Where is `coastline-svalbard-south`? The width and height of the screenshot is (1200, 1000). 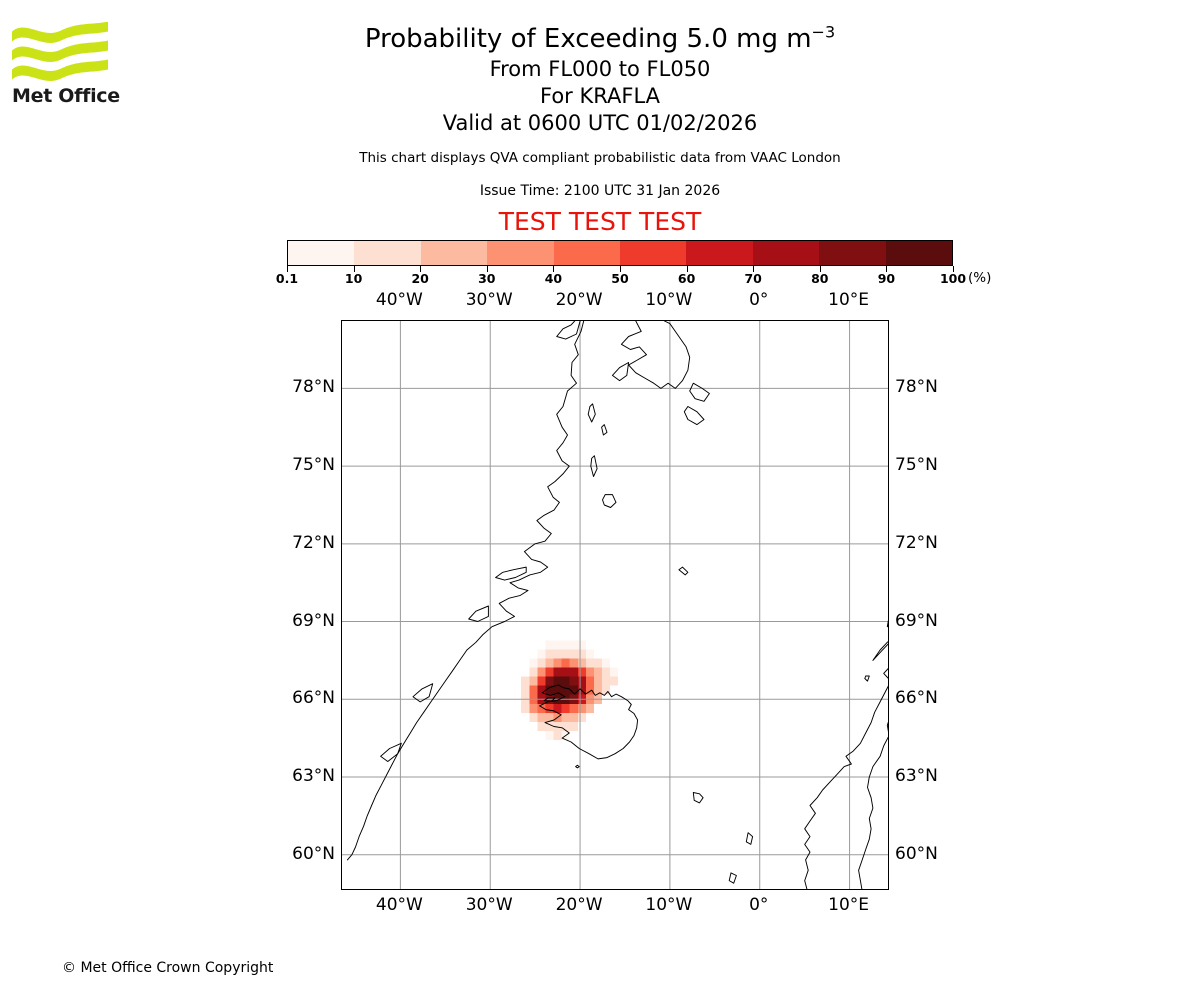 coastline-svalbard-south is located at coordinates (694, 416).